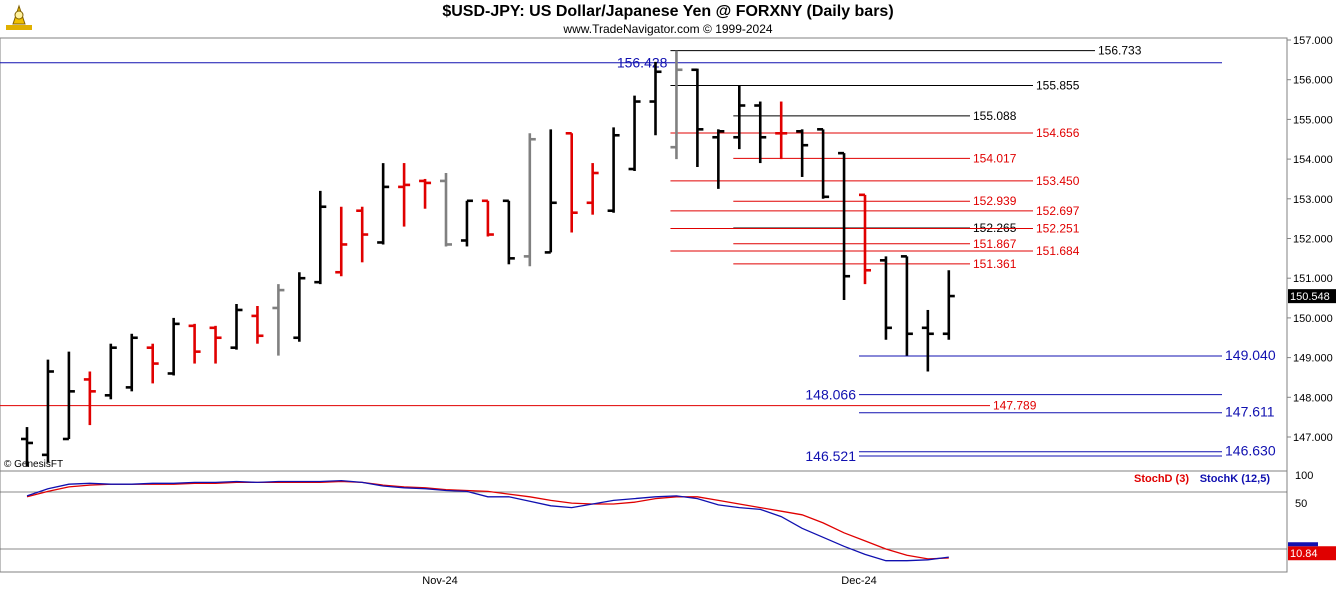 The height and width of the screenshot is (591, 1336). I want to click on level-label: 152.265, so click(995, 228).